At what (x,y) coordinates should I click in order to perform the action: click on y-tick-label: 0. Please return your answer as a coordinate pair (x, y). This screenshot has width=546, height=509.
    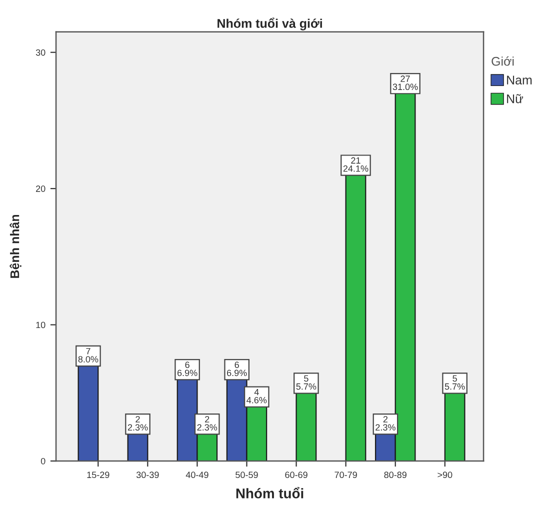
    Looking at the image, I should click on (43, 461).